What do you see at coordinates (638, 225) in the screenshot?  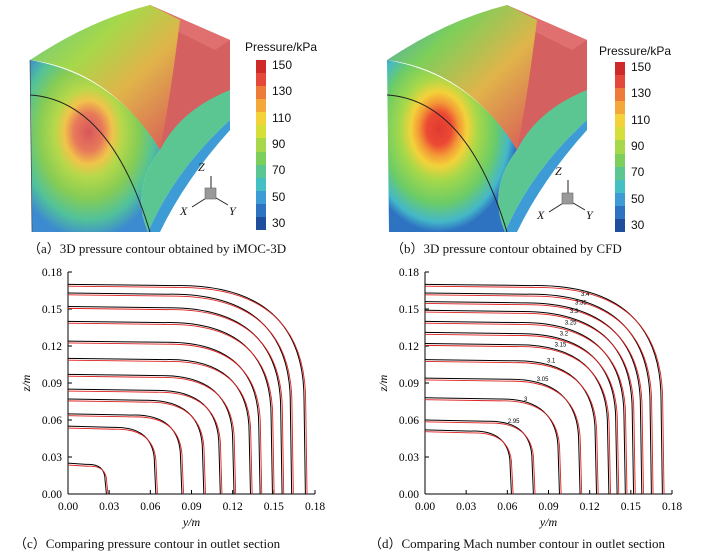 I see `colorbar-tick-label: 30` at bounding box center [638, 225].